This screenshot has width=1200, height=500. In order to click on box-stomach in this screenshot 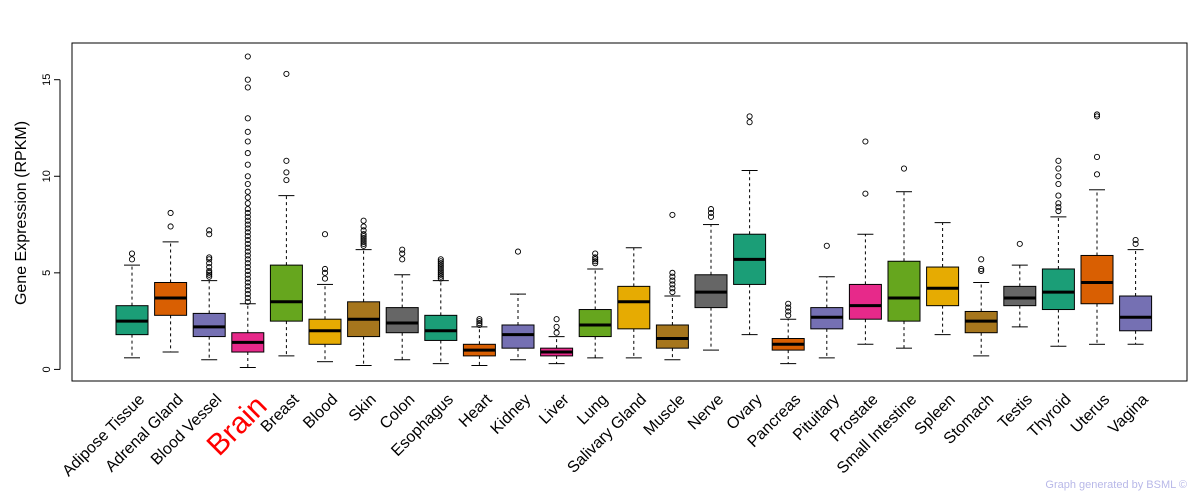, I will do `click(981, 306)`.